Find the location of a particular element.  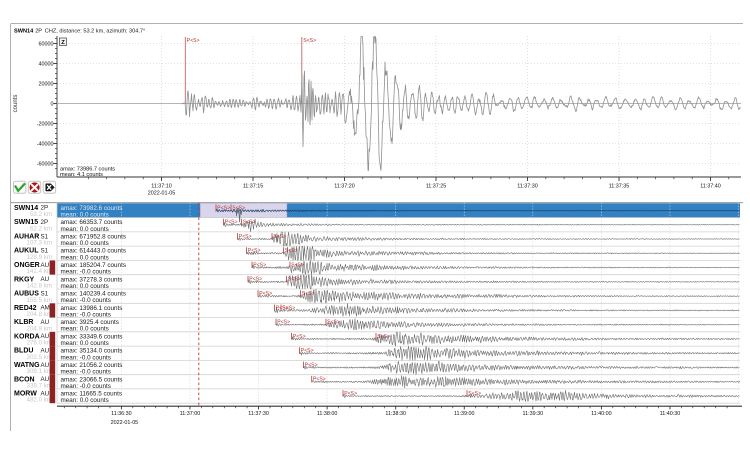

svg-text: AUBUS is located at coordinates (26, 294).